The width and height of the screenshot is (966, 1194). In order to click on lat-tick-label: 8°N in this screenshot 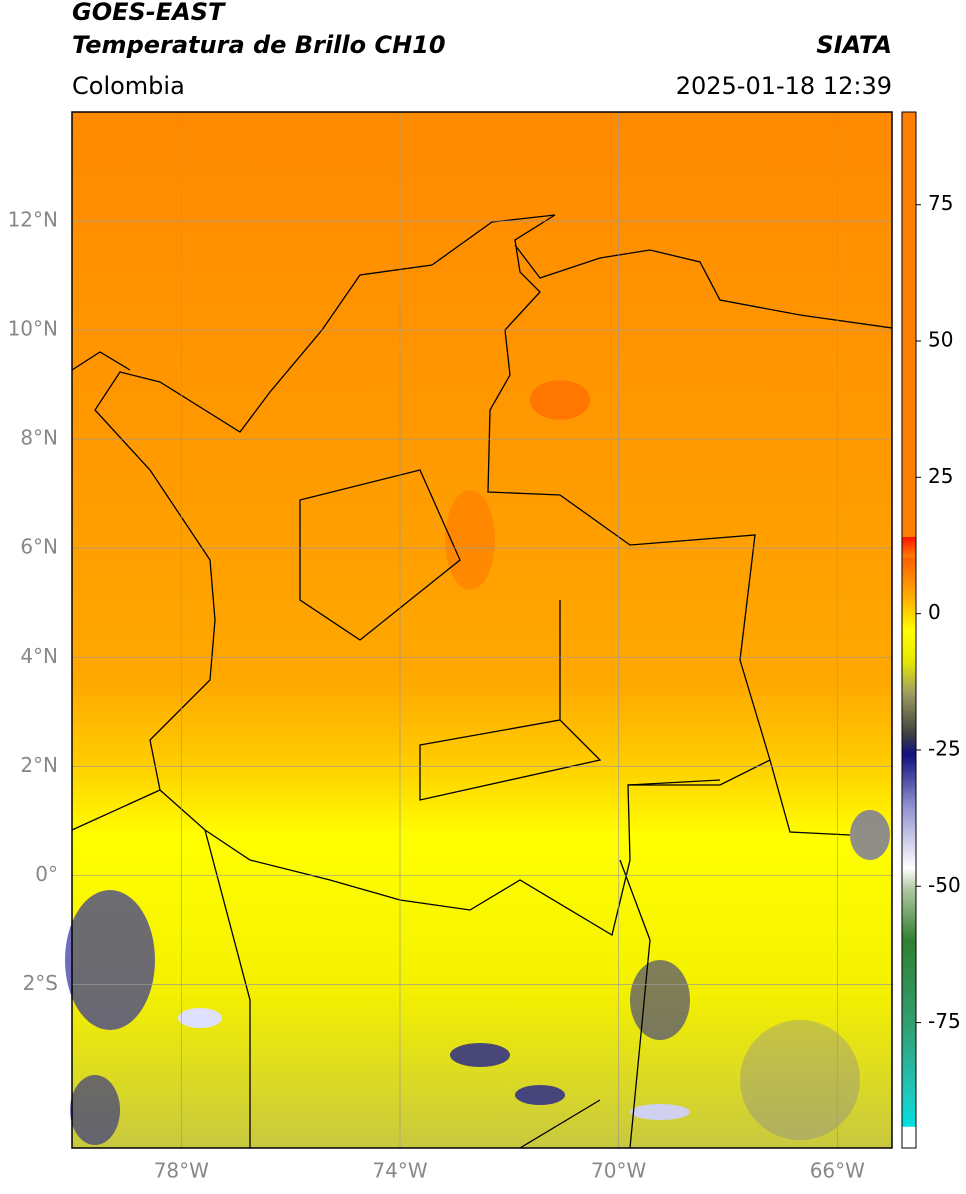, I will do `click(39, 438)`.